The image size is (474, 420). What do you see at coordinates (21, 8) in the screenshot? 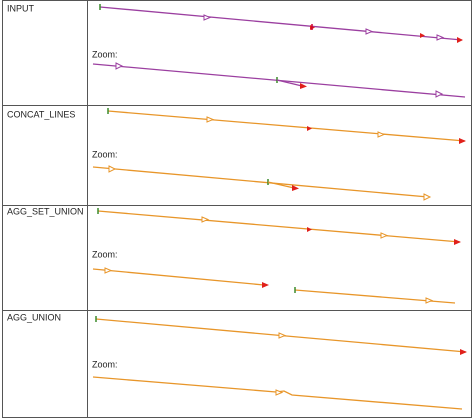
I see `row-label: INPUT` at bounding box center [21, 8].